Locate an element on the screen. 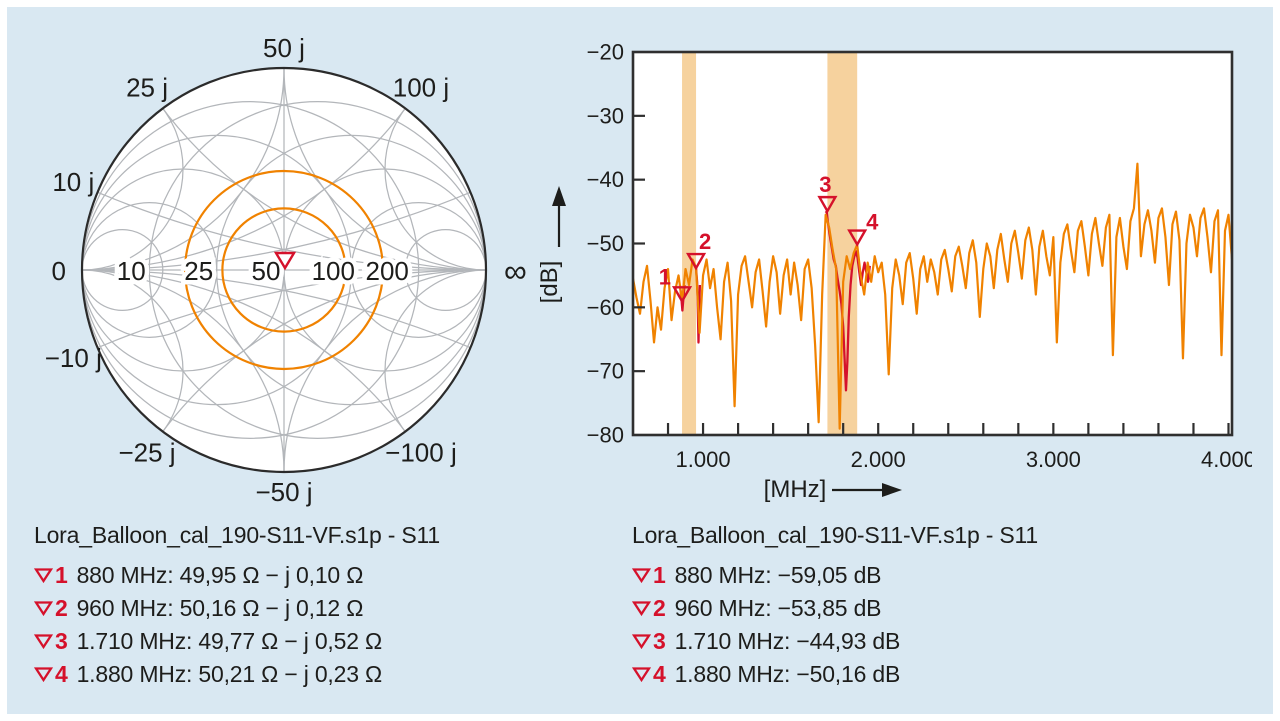 This screenshot has height=721, width=1280. smith-marker-triangle-icon is located at coordinates (285, 261).